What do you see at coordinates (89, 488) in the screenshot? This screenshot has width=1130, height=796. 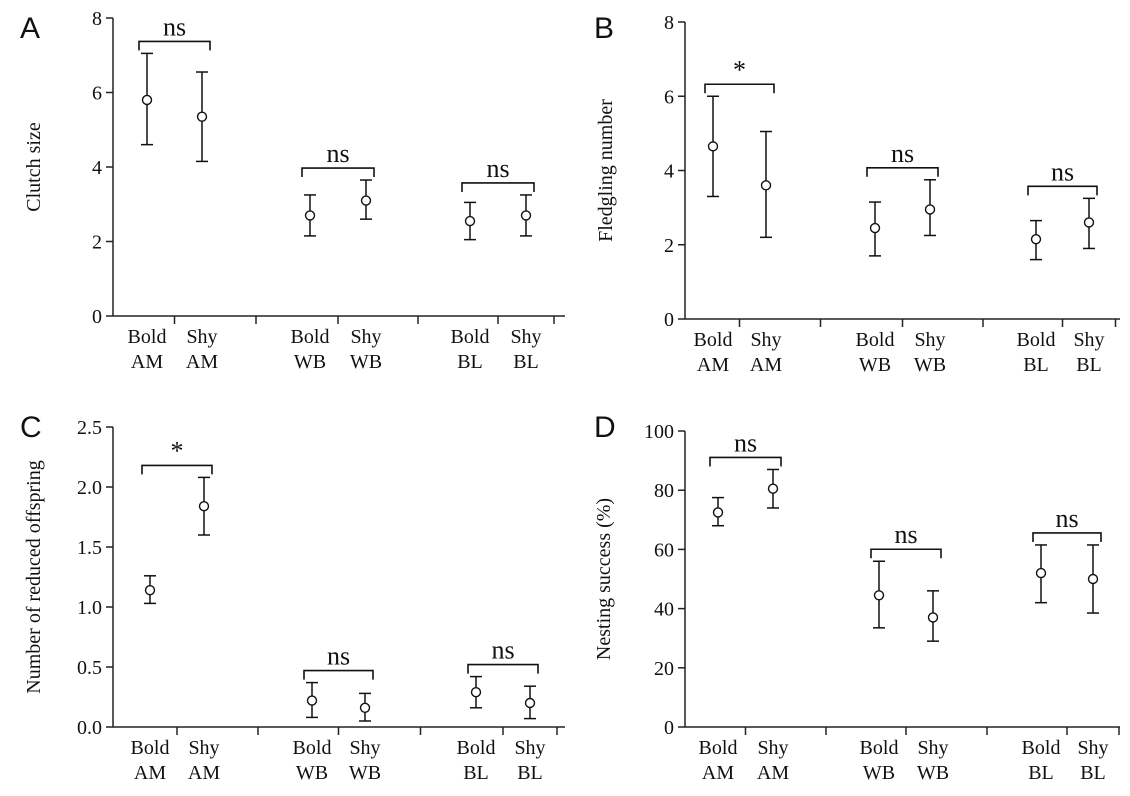 I see `y-tick-label: 2.0` at bounding box center [89, 488].